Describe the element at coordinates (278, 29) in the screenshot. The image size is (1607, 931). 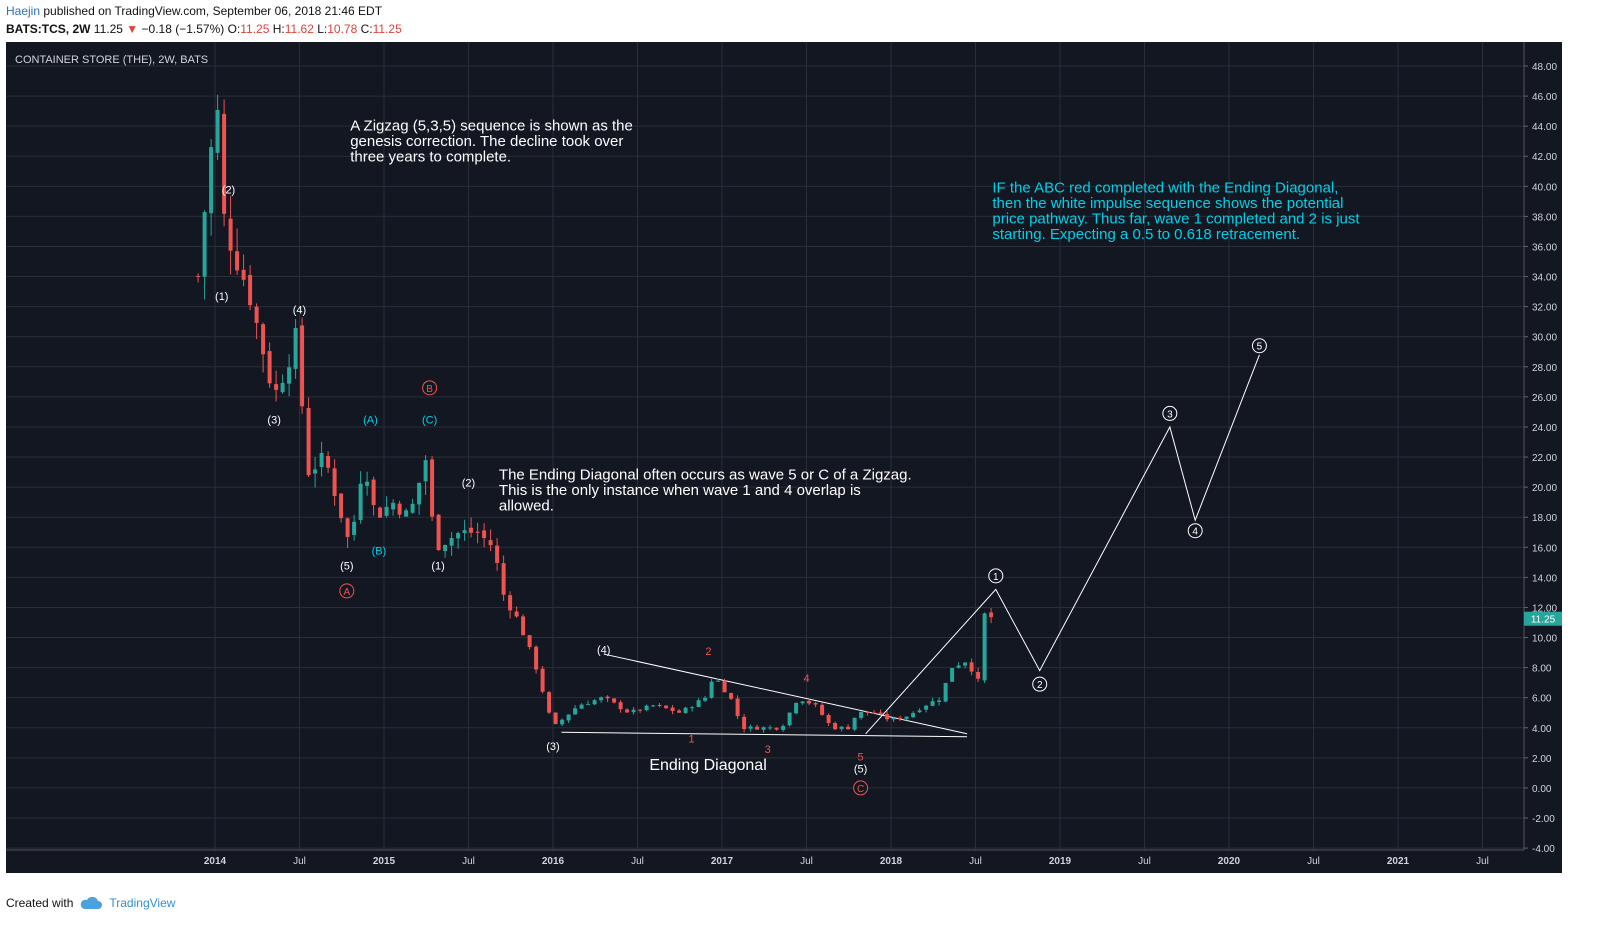
I see `high-label: H:` at that location.